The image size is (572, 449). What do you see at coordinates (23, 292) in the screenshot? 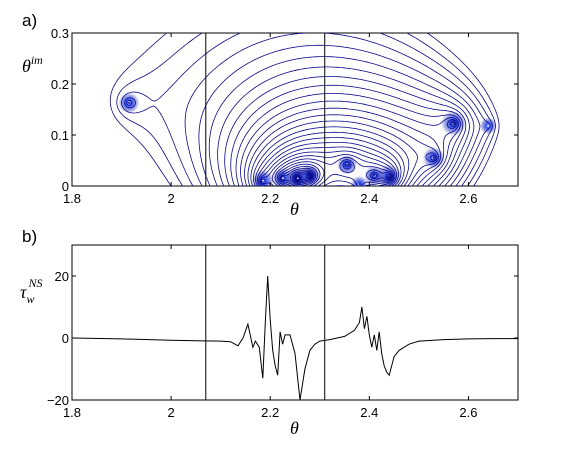
I see `line-y-axis-label-base: τ` at bounding box center [23, 292].